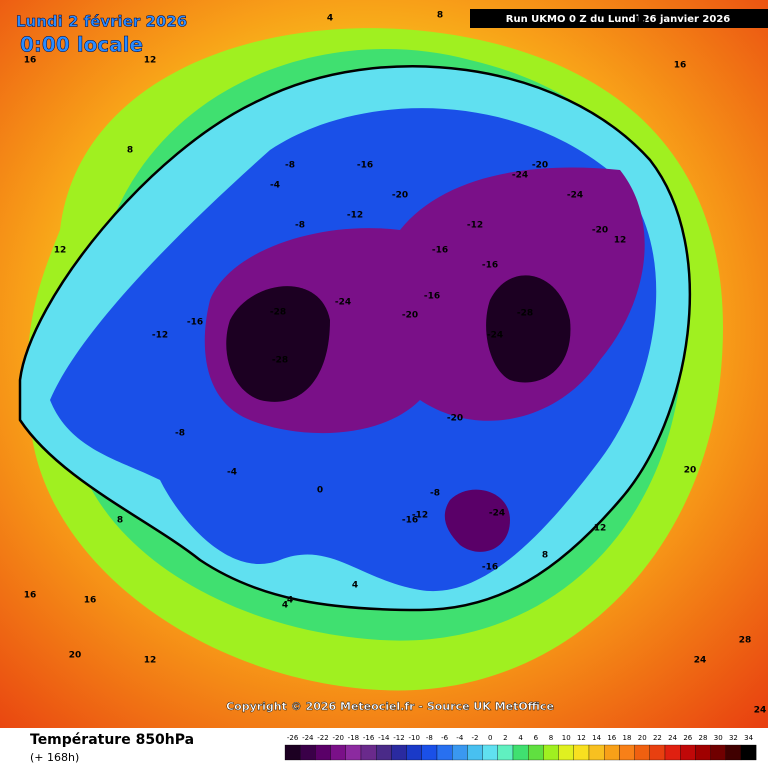 The image size is (768, 768). I want to click on colorbar-label: -14, so click(384, 738).